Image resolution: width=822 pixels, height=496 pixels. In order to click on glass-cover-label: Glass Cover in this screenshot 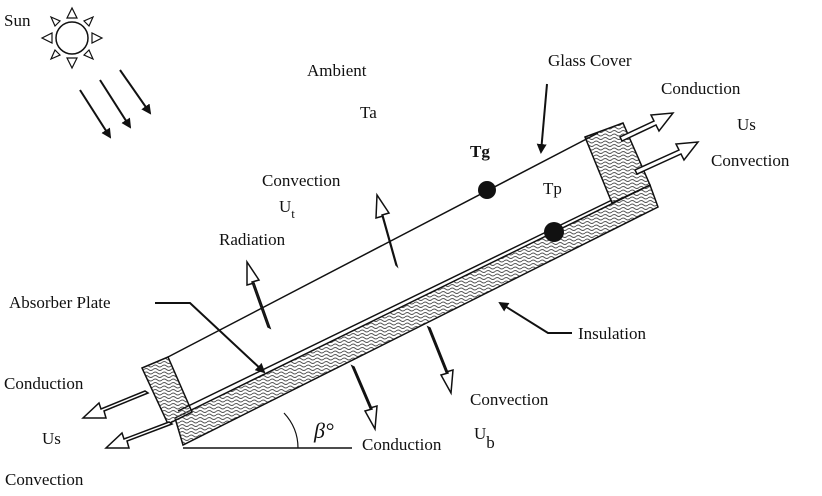, I will do `click(590, 60)`.